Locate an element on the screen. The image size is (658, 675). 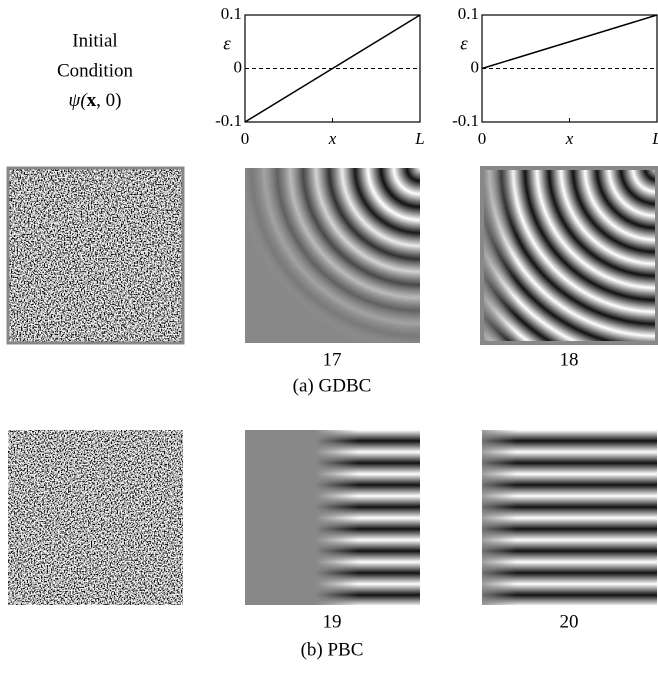
formula-part: ψ( is located at coordinates (79, 100).